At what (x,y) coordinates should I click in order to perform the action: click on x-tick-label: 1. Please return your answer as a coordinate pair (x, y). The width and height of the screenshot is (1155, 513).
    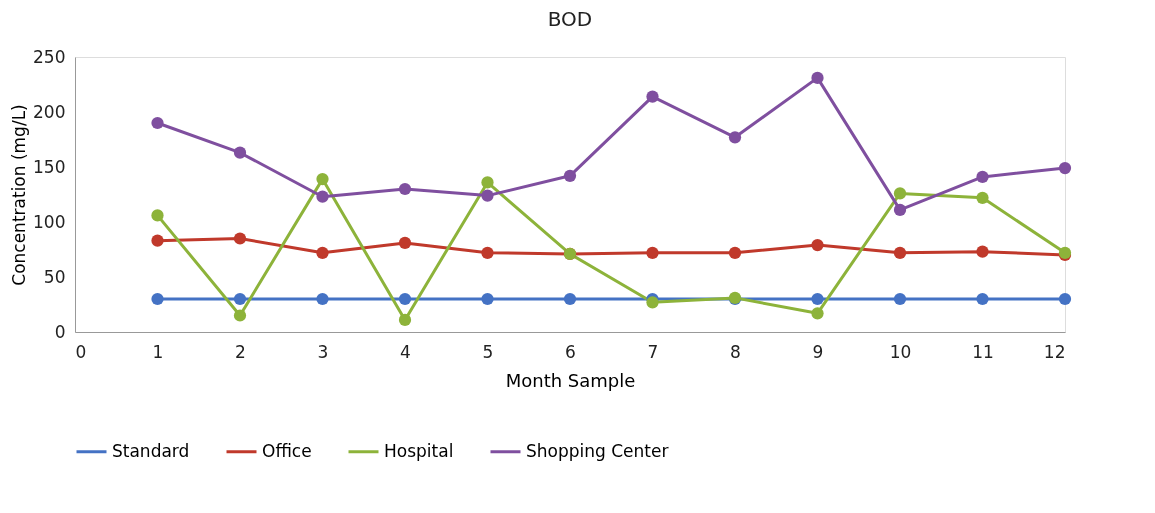
    Looking at the image, I should click on (158, 351).